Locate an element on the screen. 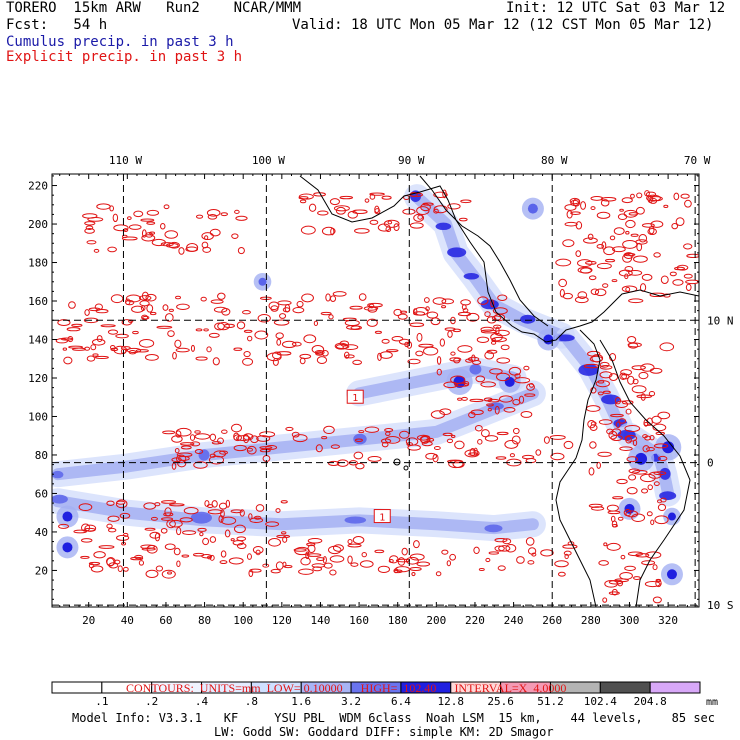 This screenshot has width=740, height=740. x-tick-label: 200 is located at coordinates (436, 620).